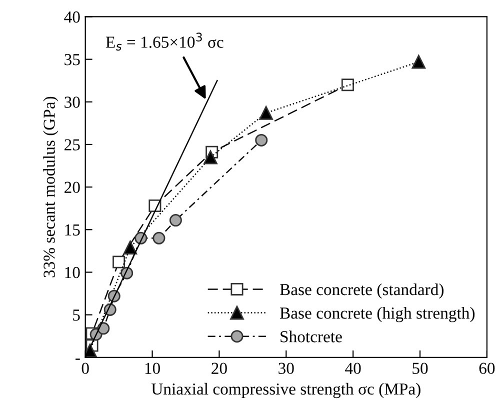 Image resolution: width=502 pixels, height=418 pixels. I want to click on legend-label: Base concrete (standard), so click(362, 291).